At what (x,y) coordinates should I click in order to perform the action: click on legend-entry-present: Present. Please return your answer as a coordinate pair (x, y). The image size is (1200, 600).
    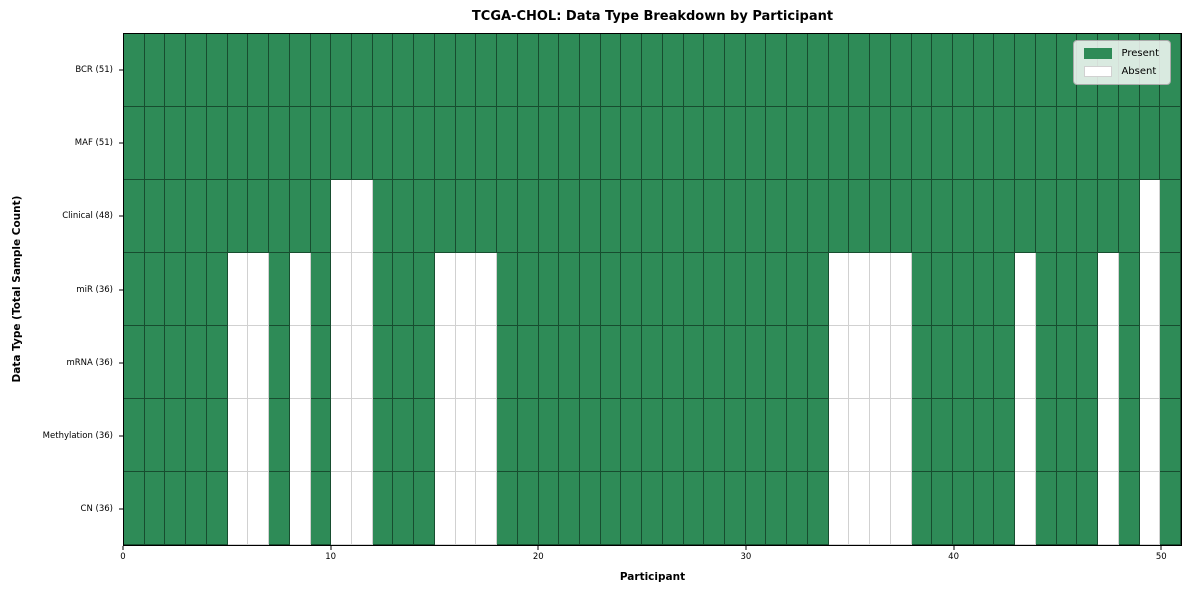
    Looking at the image, I should click on (1121, 53).